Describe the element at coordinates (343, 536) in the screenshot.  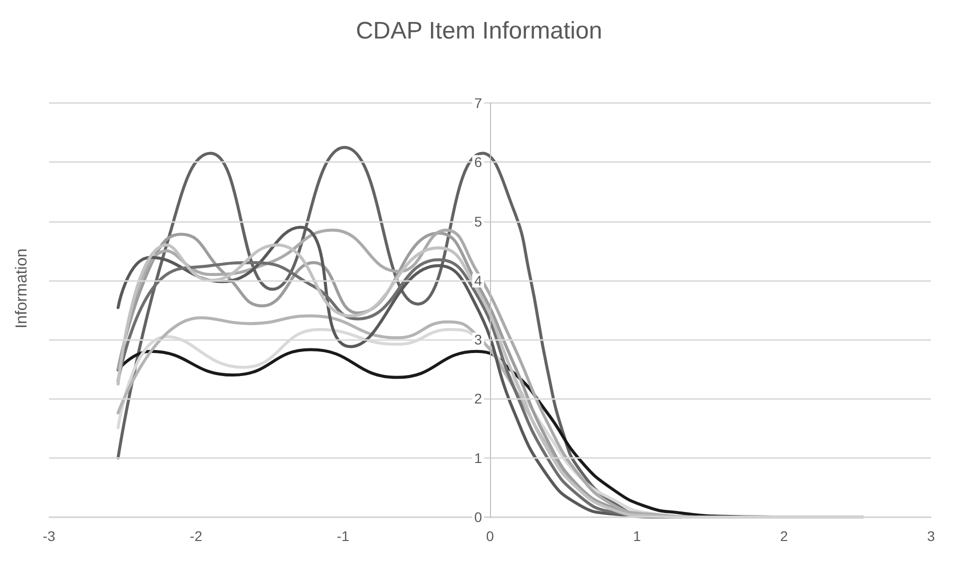
I see `x-tick-label: -1` at that location.